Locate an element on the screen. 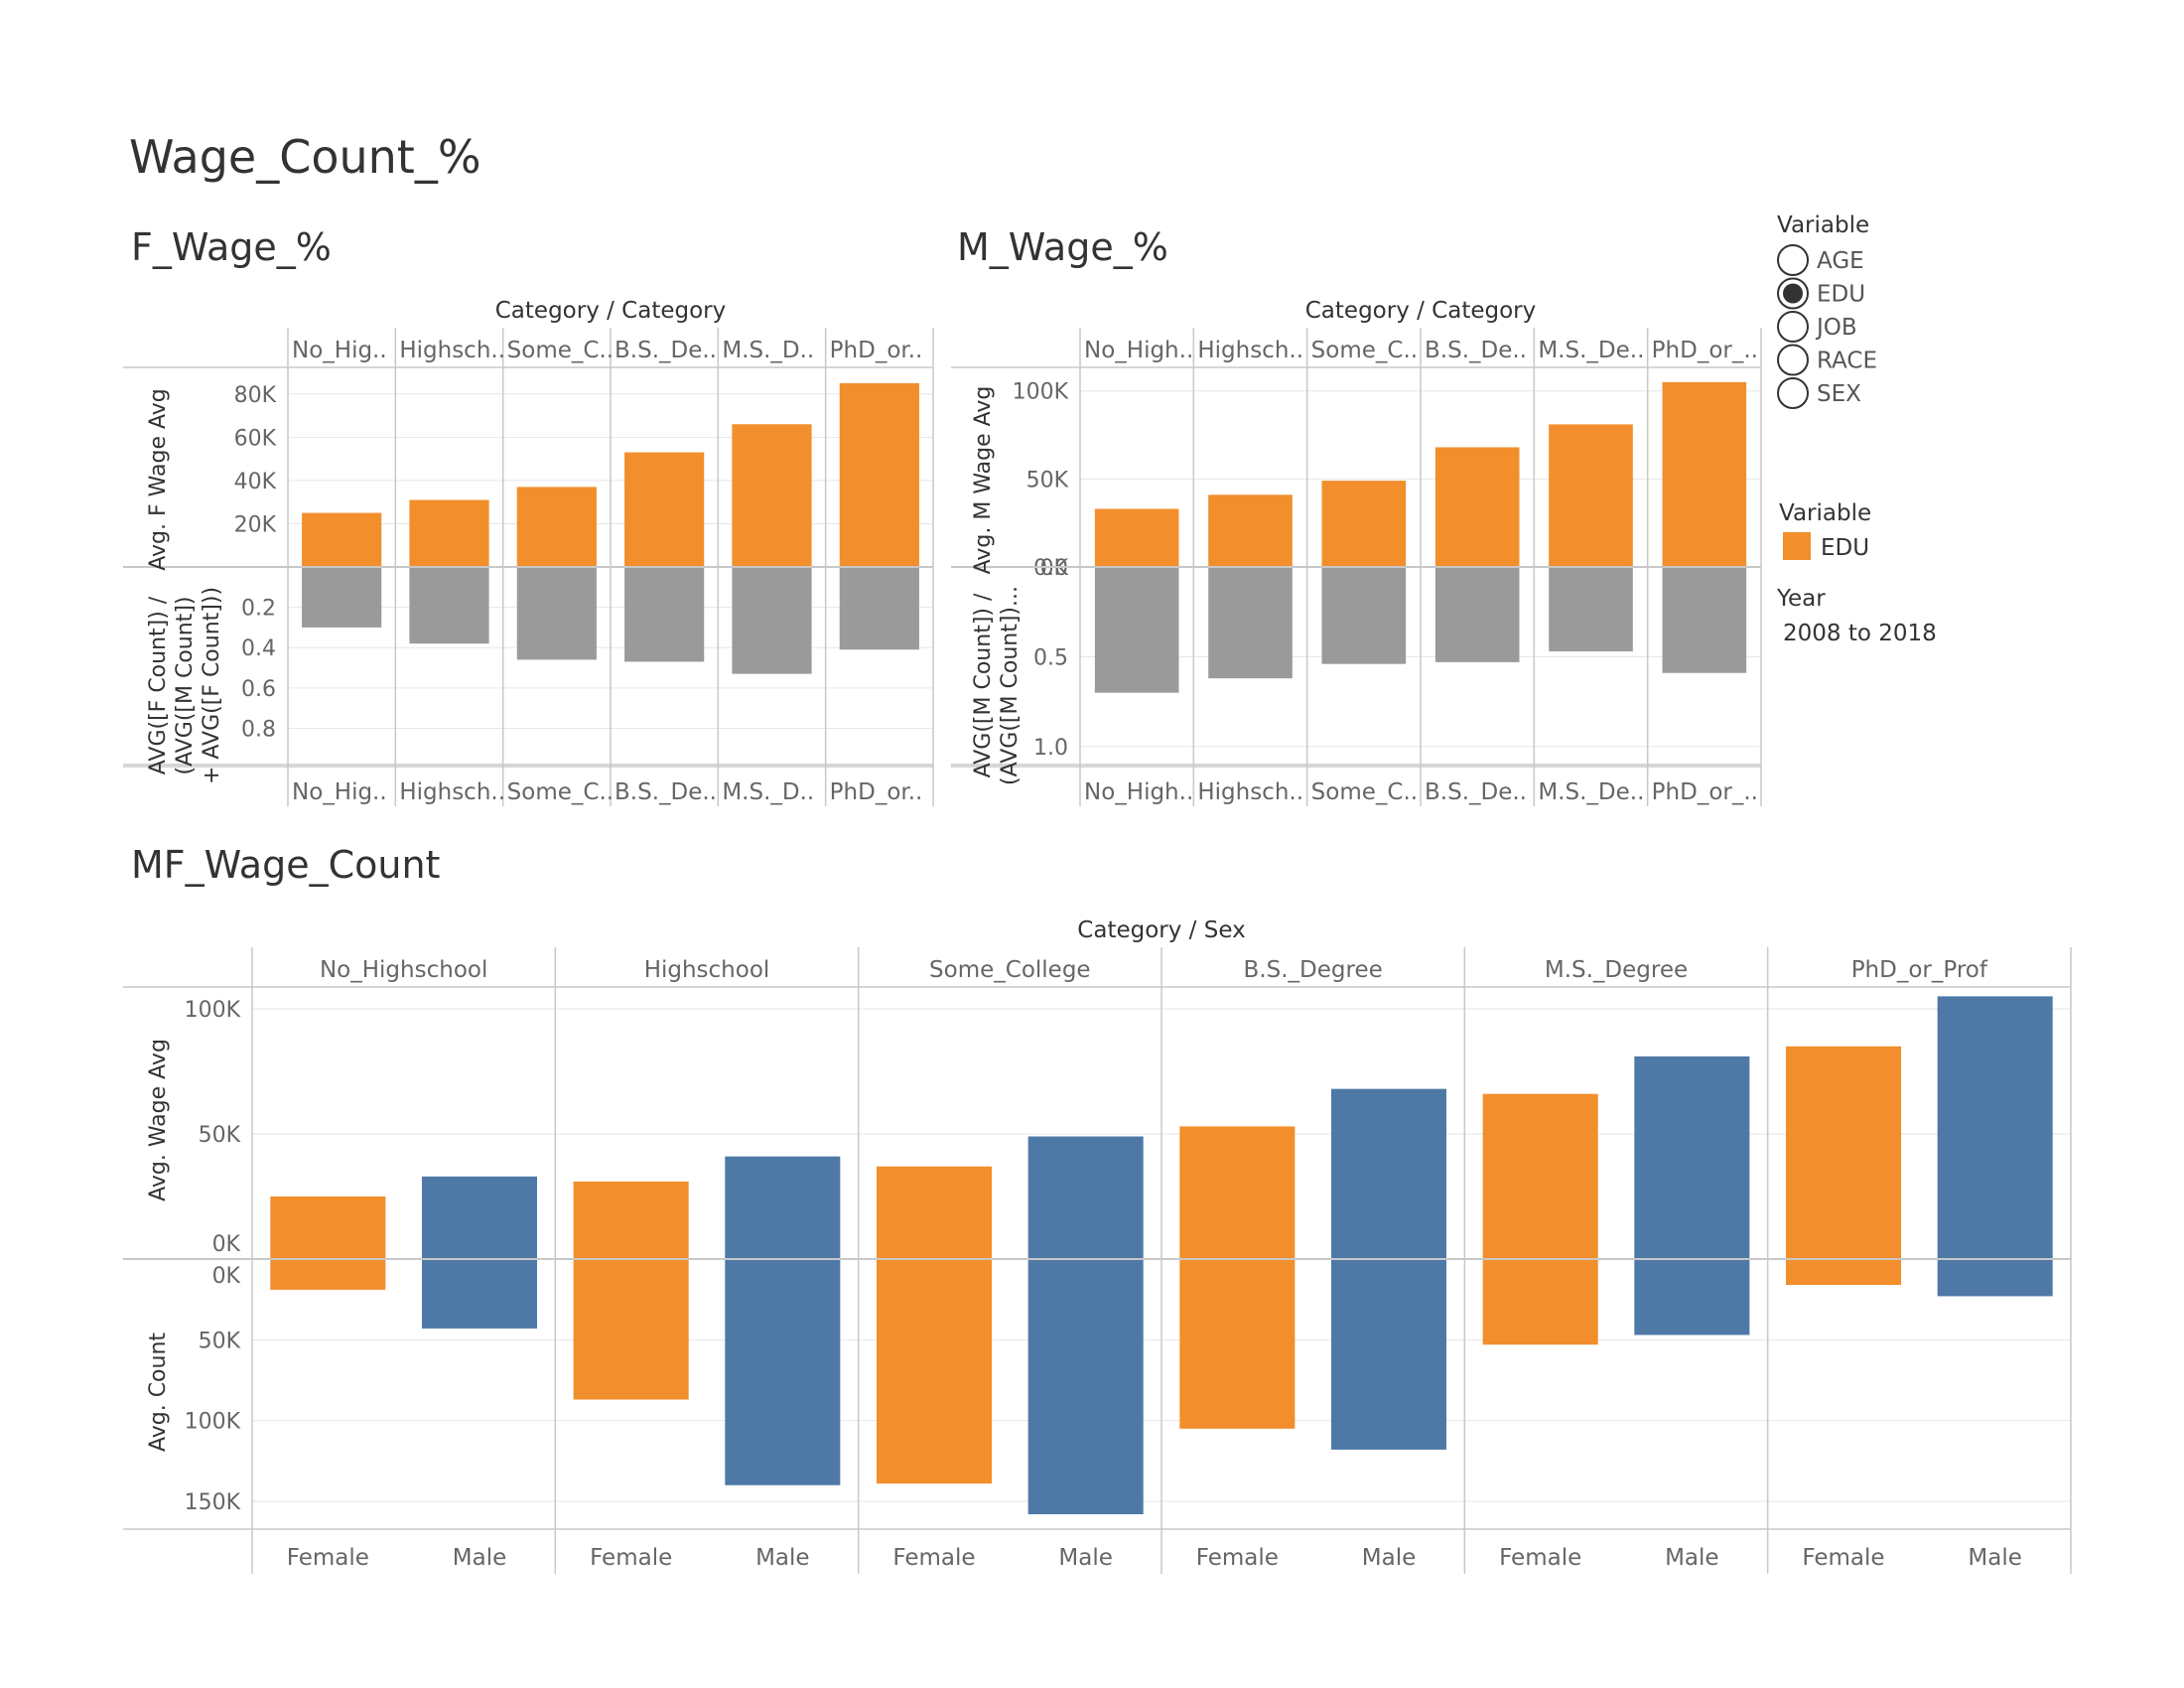 The height and width of the screenshot is (1688, 2184). bottom-y-axis-title: Avg. Count is located at coordinates (158, 1392).